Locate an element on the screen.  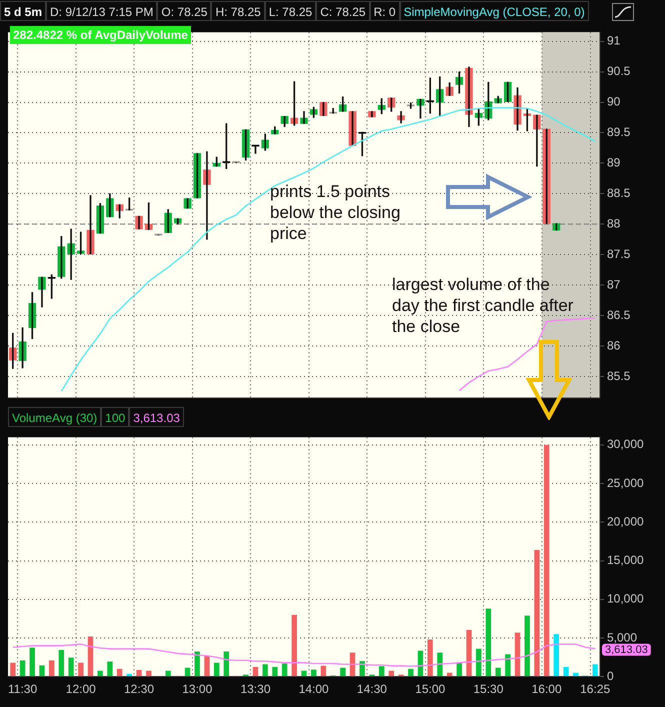
text: C: 78.25 is located at coordinates (343, 11).